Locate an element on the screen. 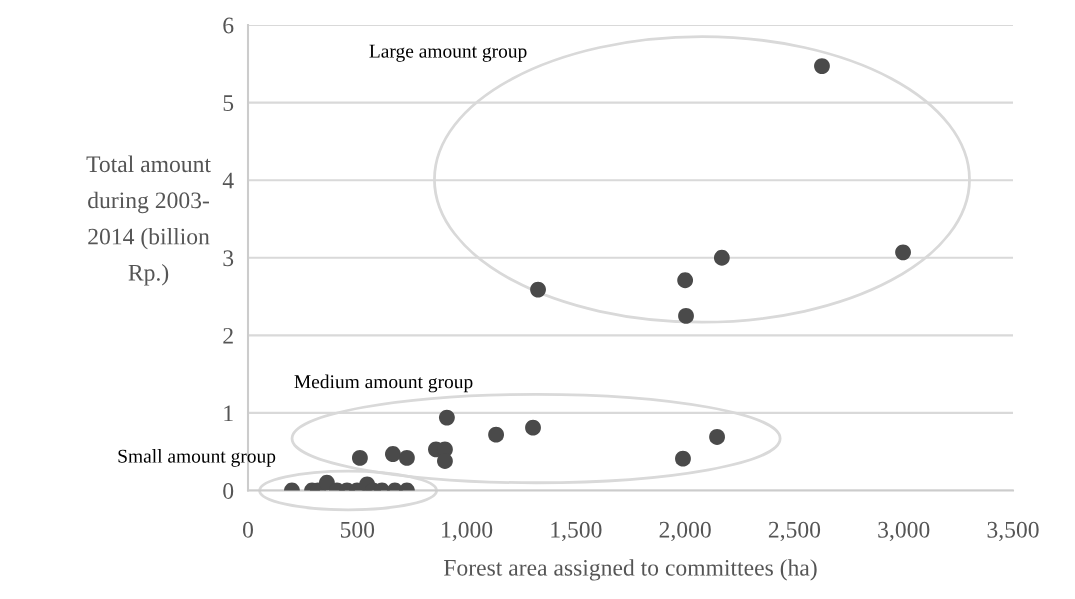  y-tick-label: 4 is located at coordinates (228, 180).